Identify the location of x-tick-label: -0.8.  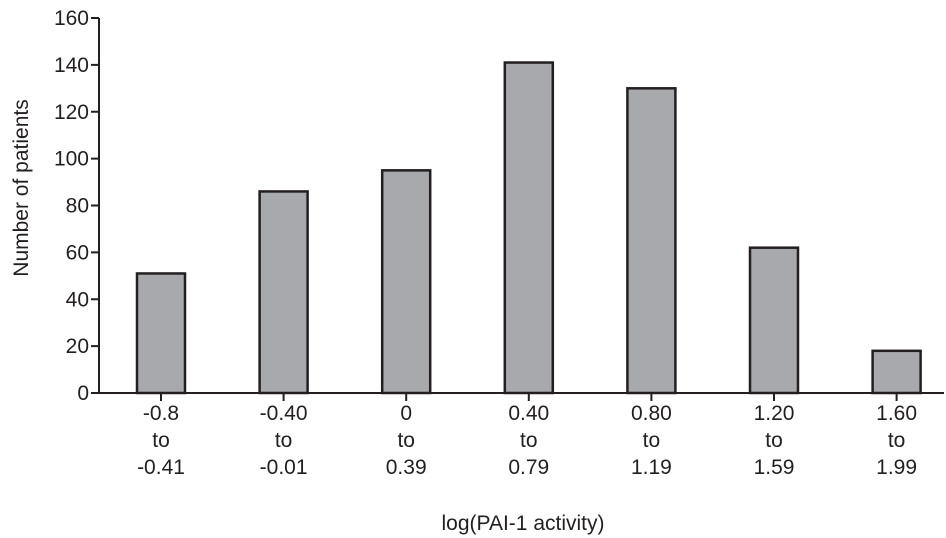
(161, 413).